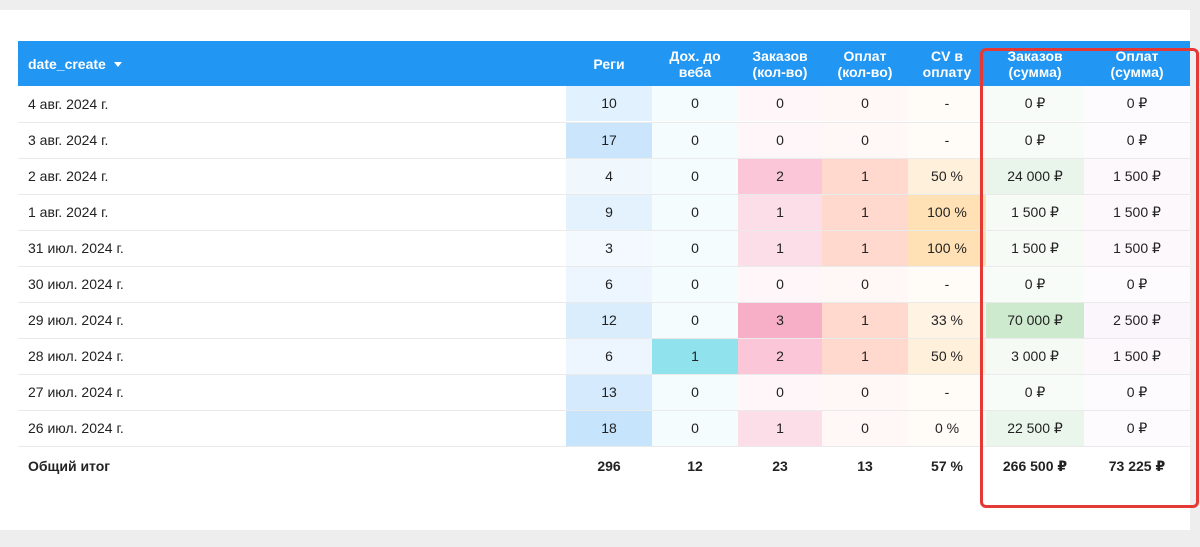  I want to click on cell-dokh: 1, so click(695, 356).